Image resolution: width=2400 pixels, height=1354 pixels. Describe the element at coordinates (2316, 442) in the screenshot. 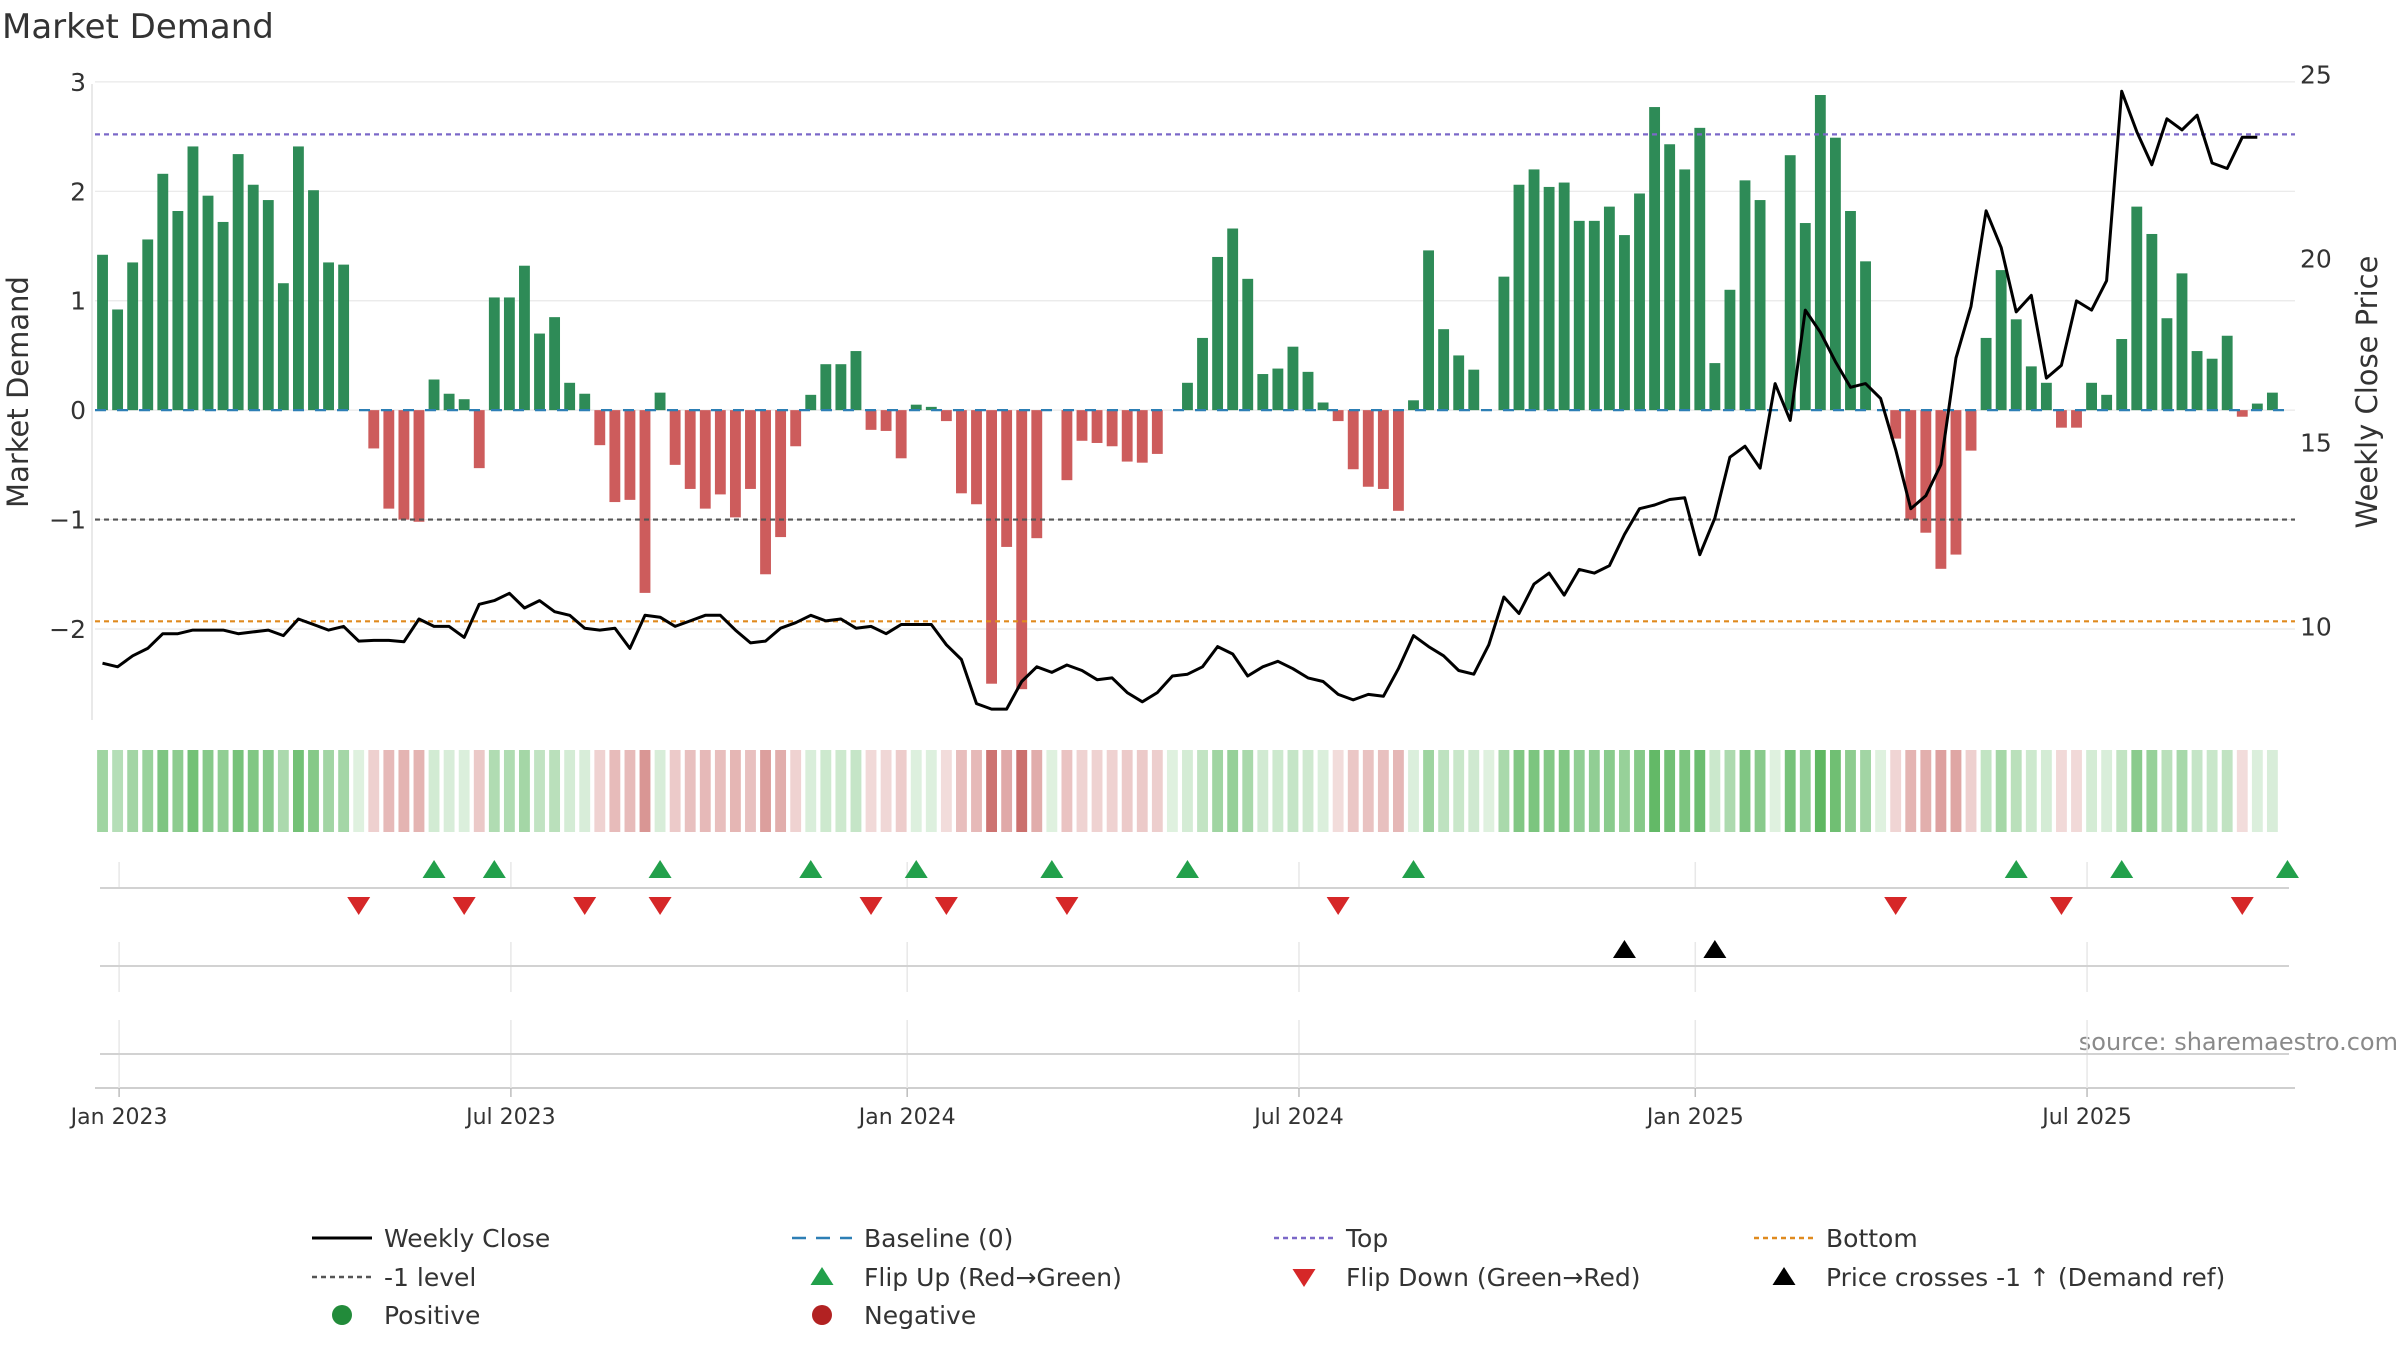

I see `y-right-tick-label: 15` at that location.